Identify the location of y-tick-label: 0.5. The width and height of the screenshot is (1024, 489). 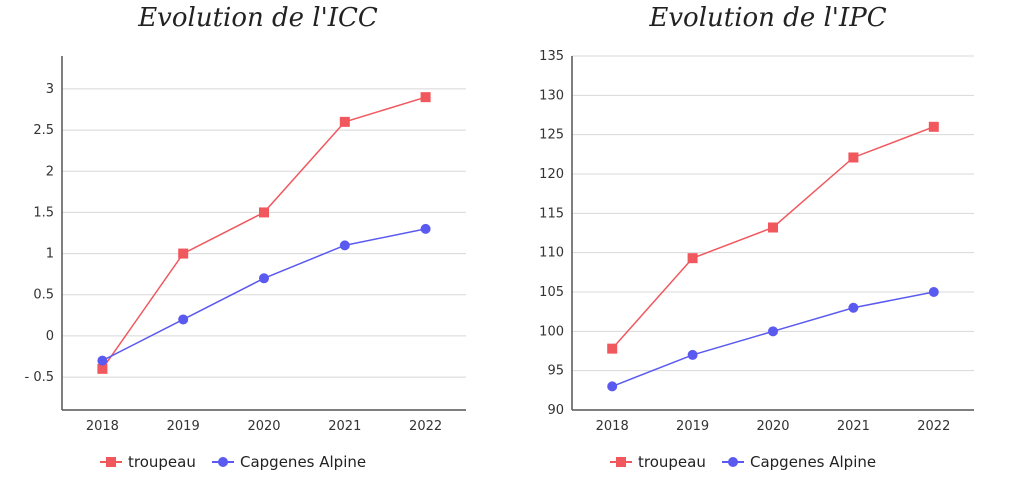
(43, 295).